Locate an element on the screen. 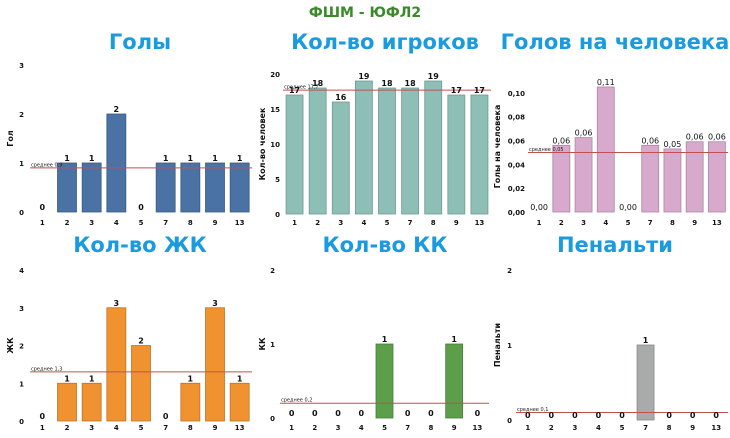 The height and width of the screenshot is (438, 730). chart-goals: Гол 0 1 2 3 среднее 0,9 0 1 1 2 0 1 1 1 1 1 2 3 4 5 7 8 9 13 is located at coordinates (129, 144).